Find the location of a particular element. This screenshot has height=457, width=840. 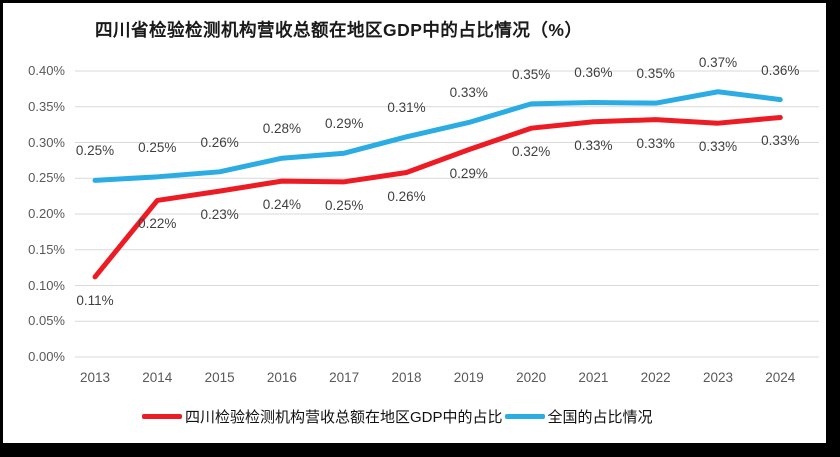

data-label: 0.28% is located at coordinates (282, 129).